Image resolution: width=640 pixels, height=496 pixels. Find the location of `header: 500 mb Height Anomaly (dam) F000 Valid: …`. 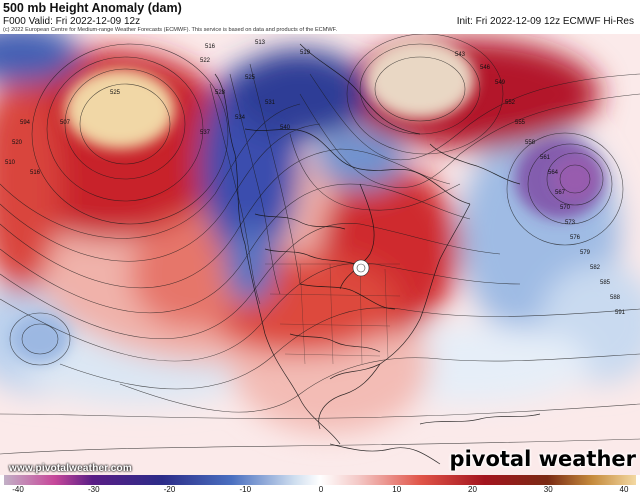

header: 500 mb Height Anomaly (dam) F000 Valid: … is located at coordinates (320, 18).